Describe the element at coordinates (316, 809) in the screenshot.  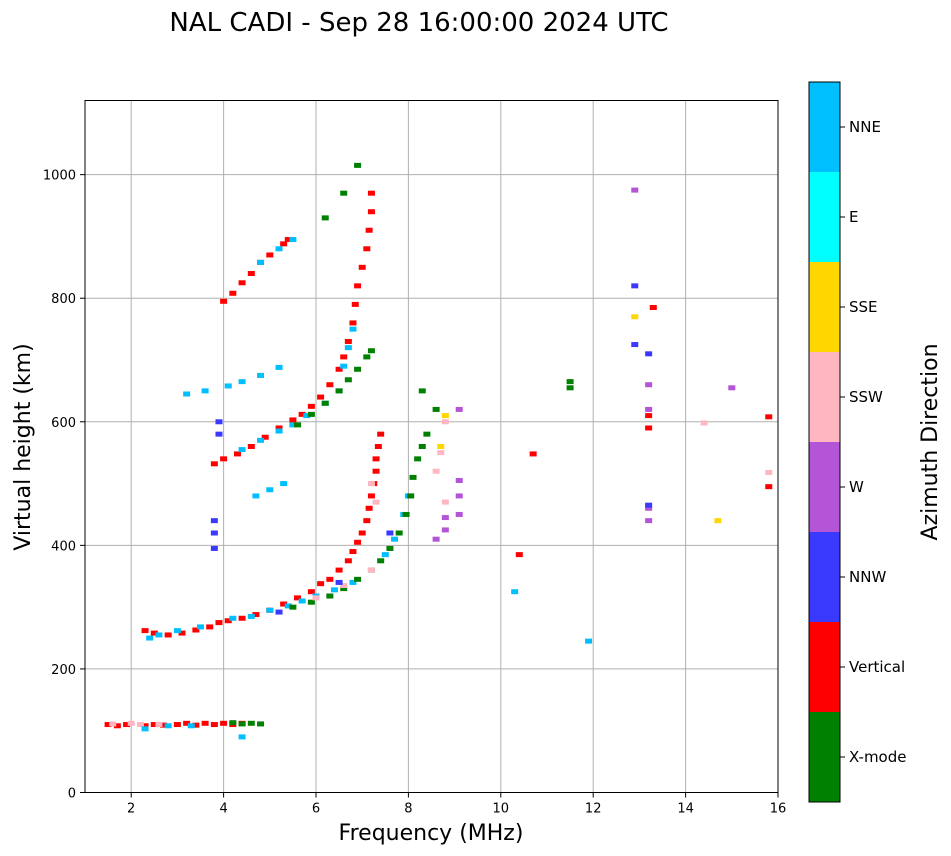
I see `x-tick-label: 6` at that location.